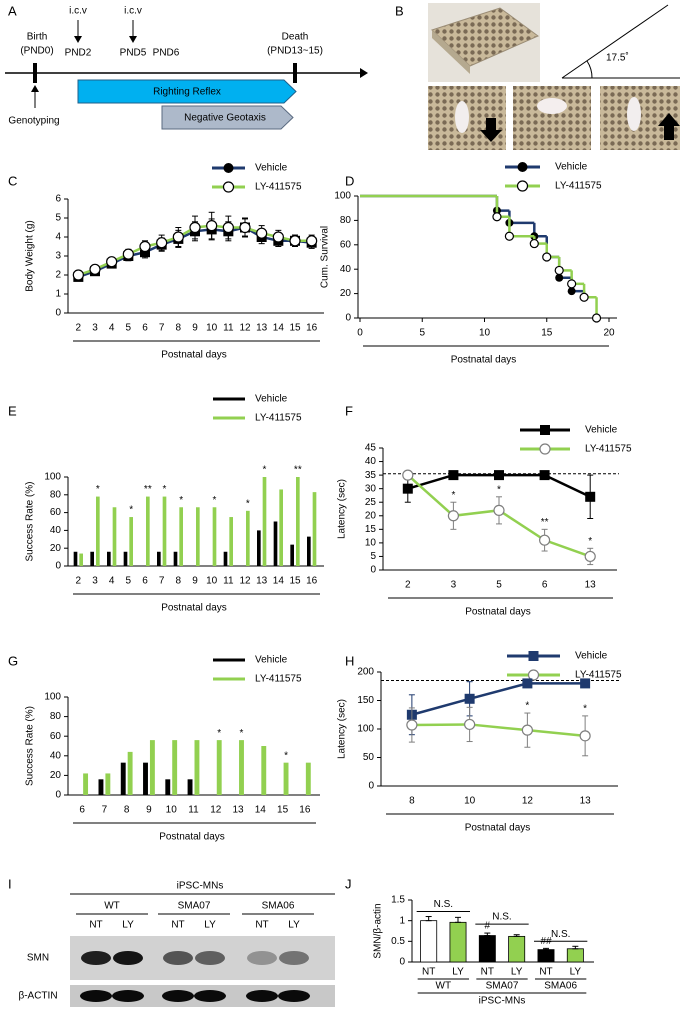 The height and width of the screenshot is (1009, 685). Describe the element at coordinates (12, 10) in the screenshot. I see `panel-label: A` at that location.